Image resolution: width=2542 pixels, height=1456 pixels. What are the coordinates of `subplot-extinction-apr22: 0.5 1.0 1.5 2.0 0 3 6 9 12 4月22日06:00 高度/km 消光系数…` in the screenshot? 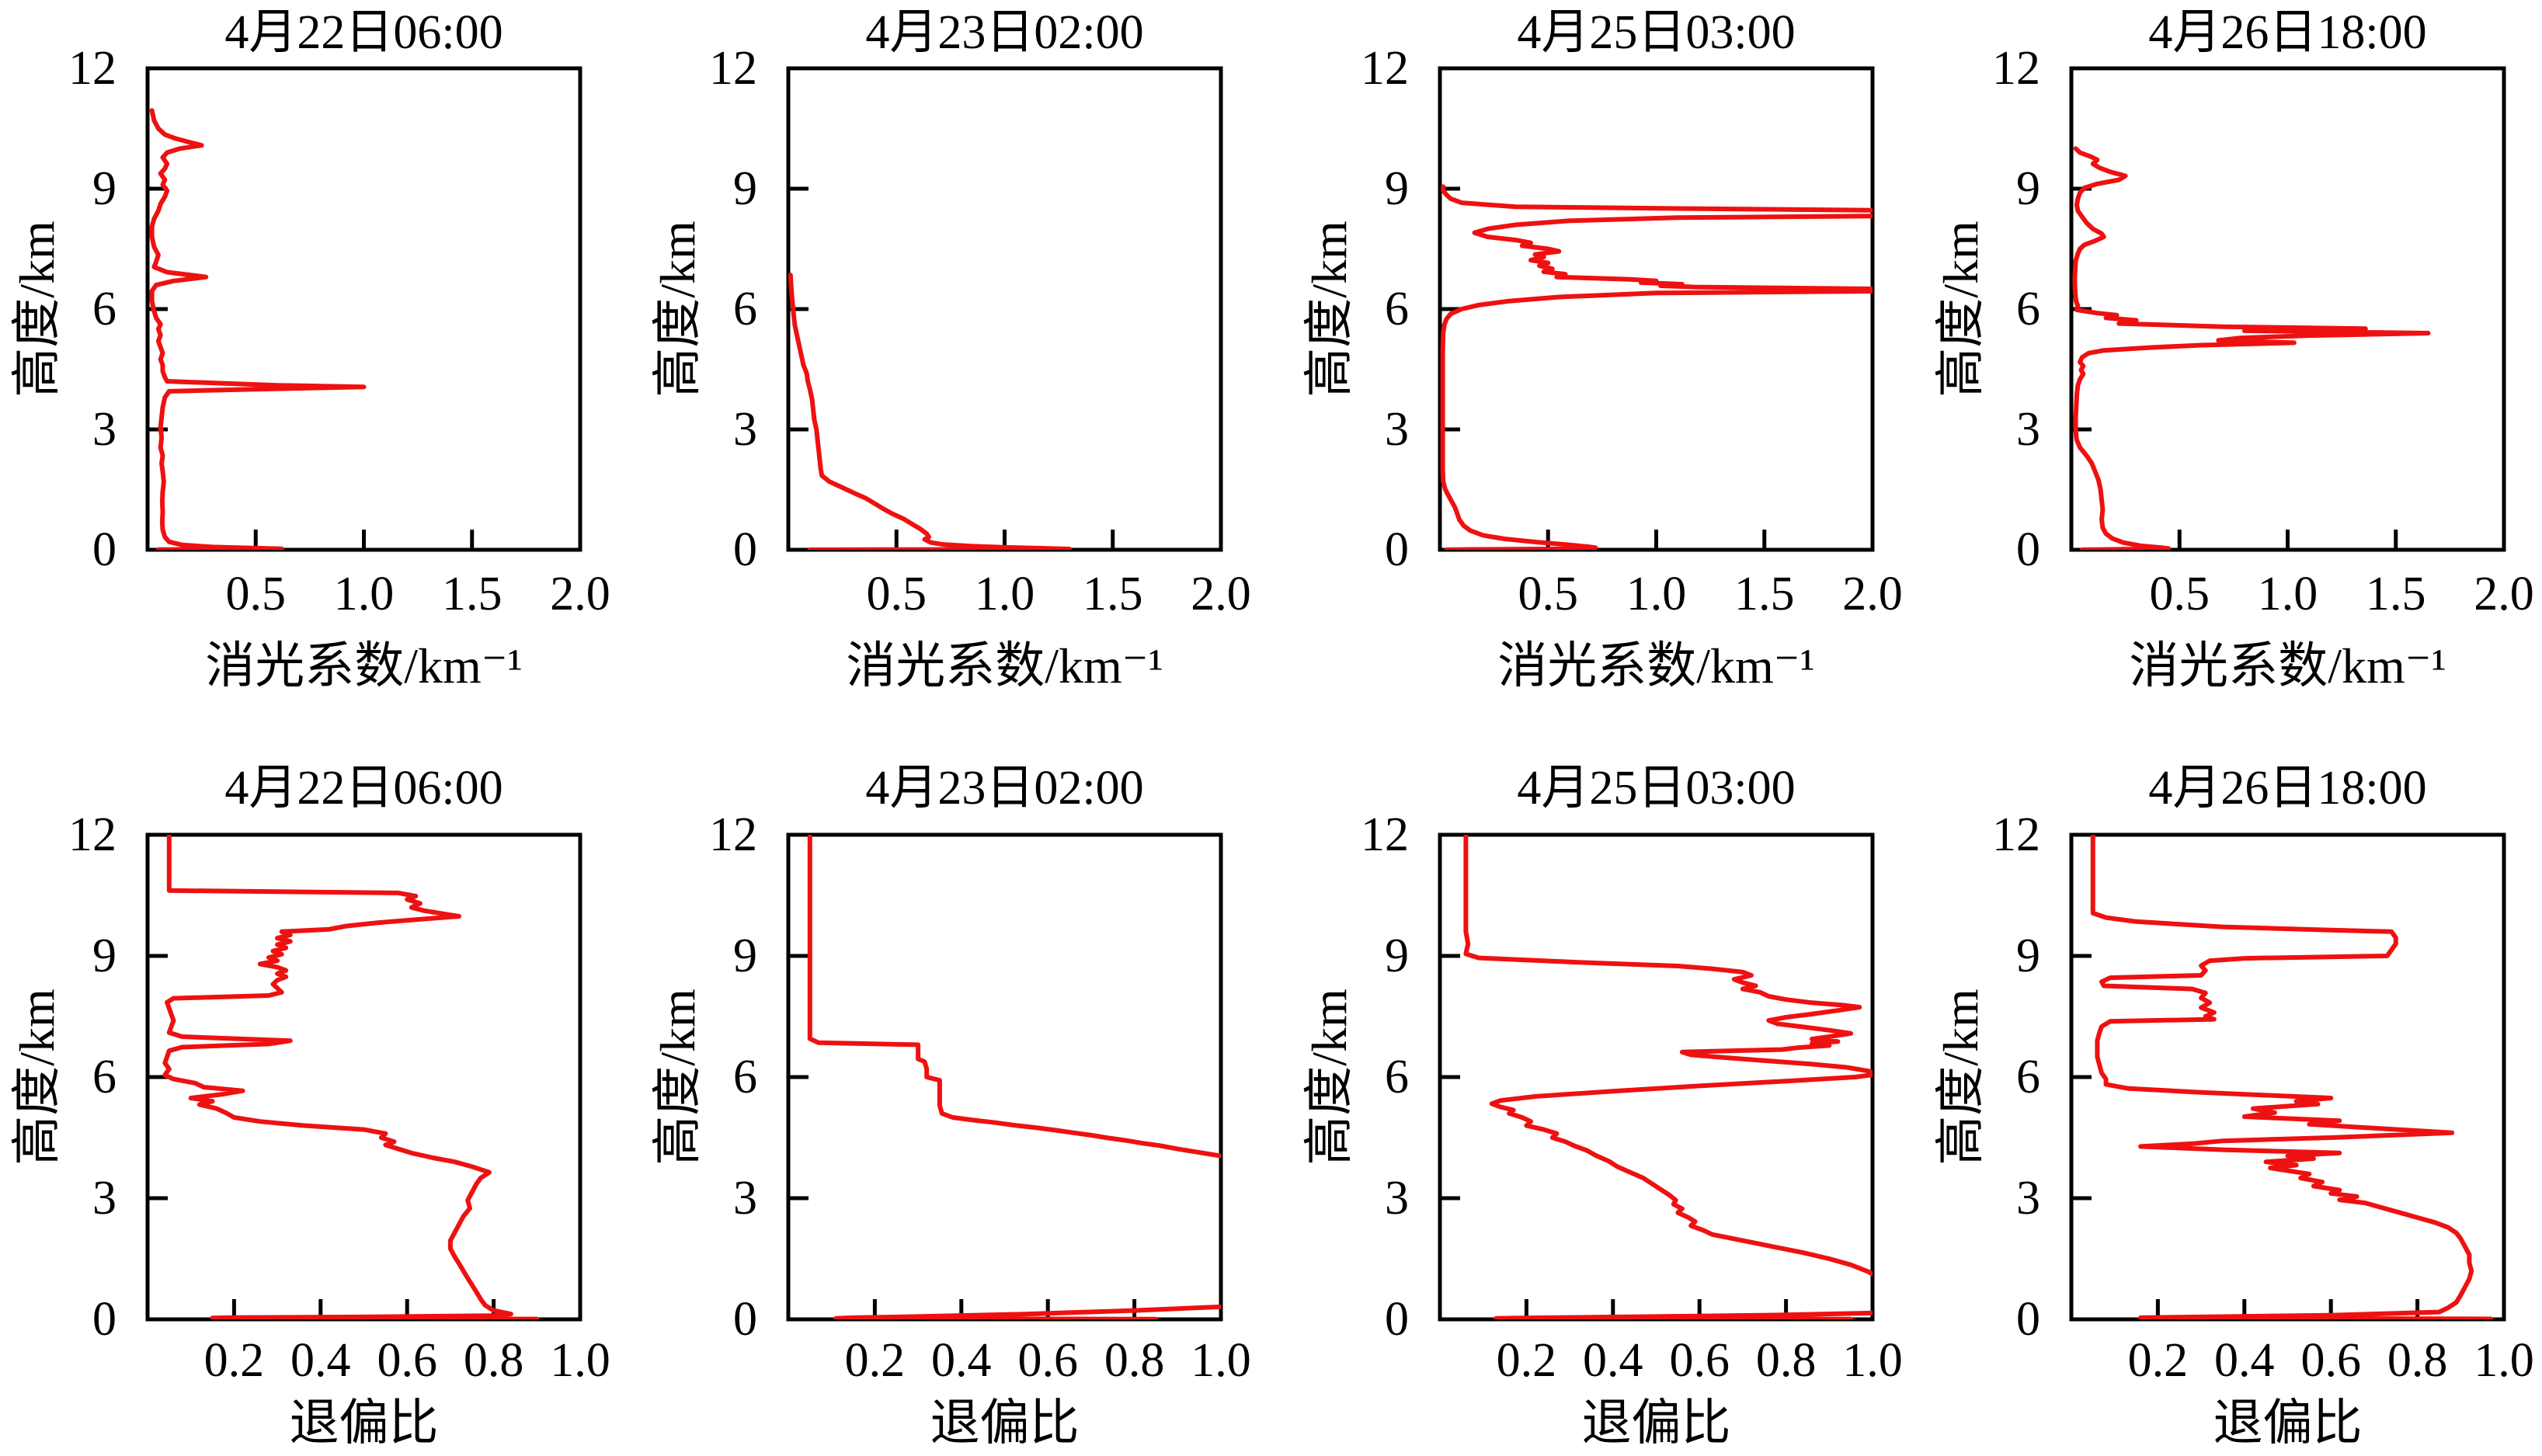 It's located at (317, 364).